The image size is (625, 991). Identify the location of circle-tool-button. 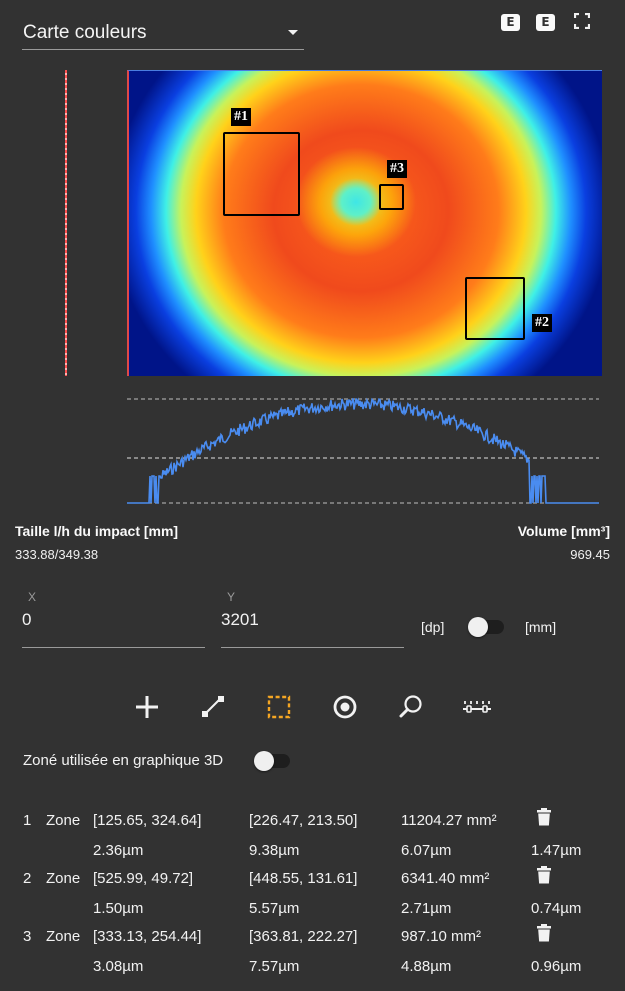
(345, 707).